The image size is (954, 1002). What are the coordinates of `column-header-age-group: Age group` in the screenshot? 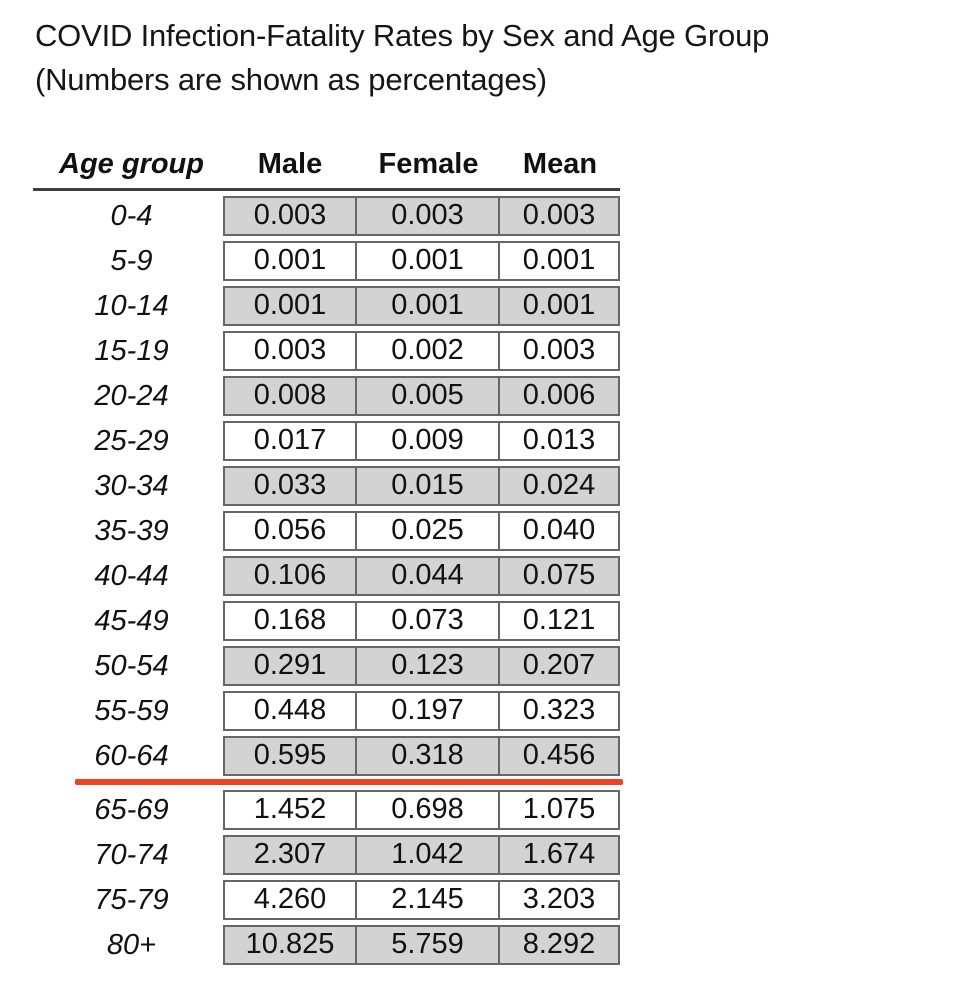 It's located at (131, 164).